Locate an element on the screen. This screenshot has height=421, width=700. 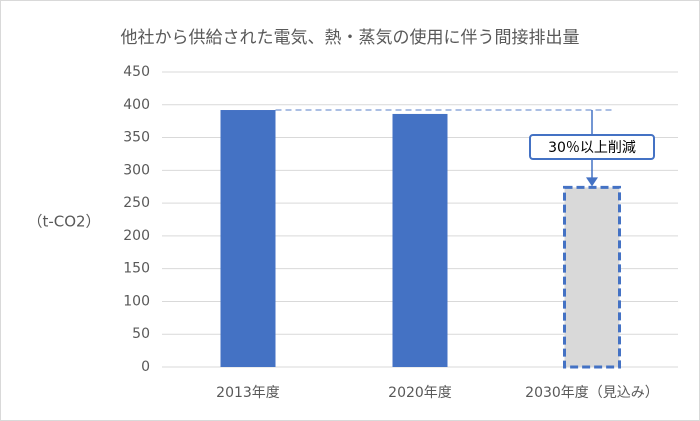
y-tick-label: 250 is located at coordinates (136, 203).